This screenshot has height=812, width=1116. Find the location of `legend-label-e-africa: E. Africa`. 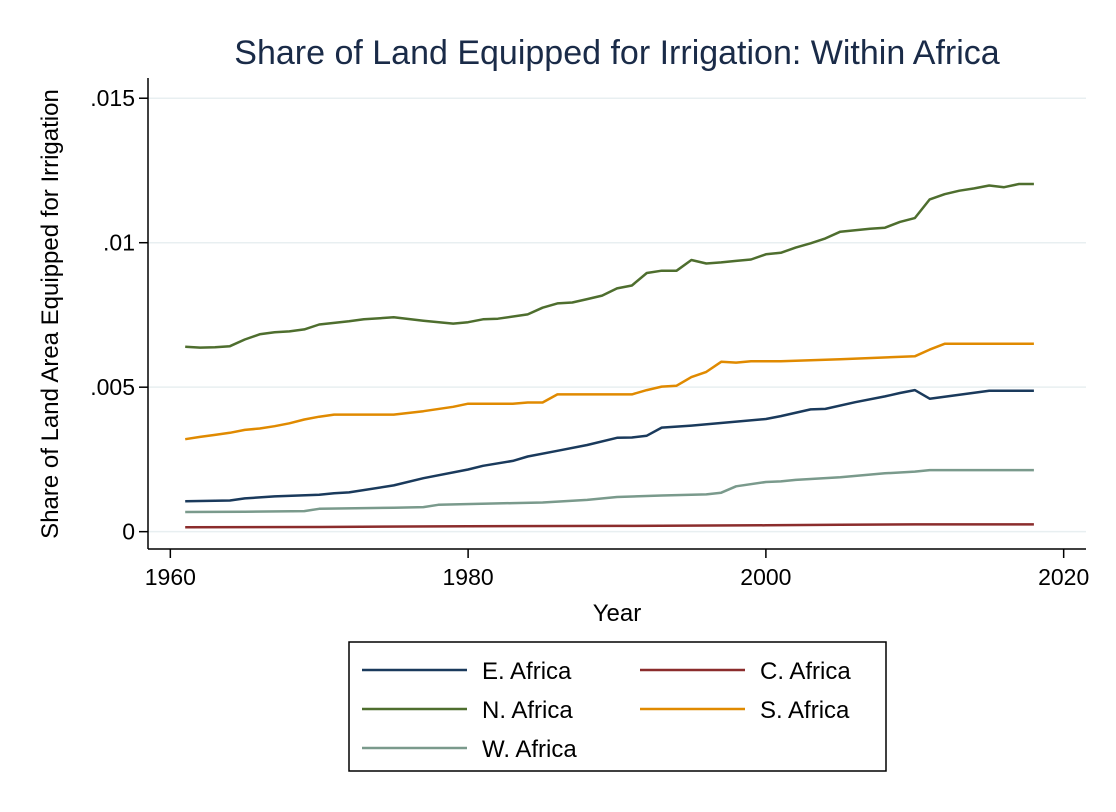

legend-label-e-africa: E. Africa is located at coordinates (527, 671).